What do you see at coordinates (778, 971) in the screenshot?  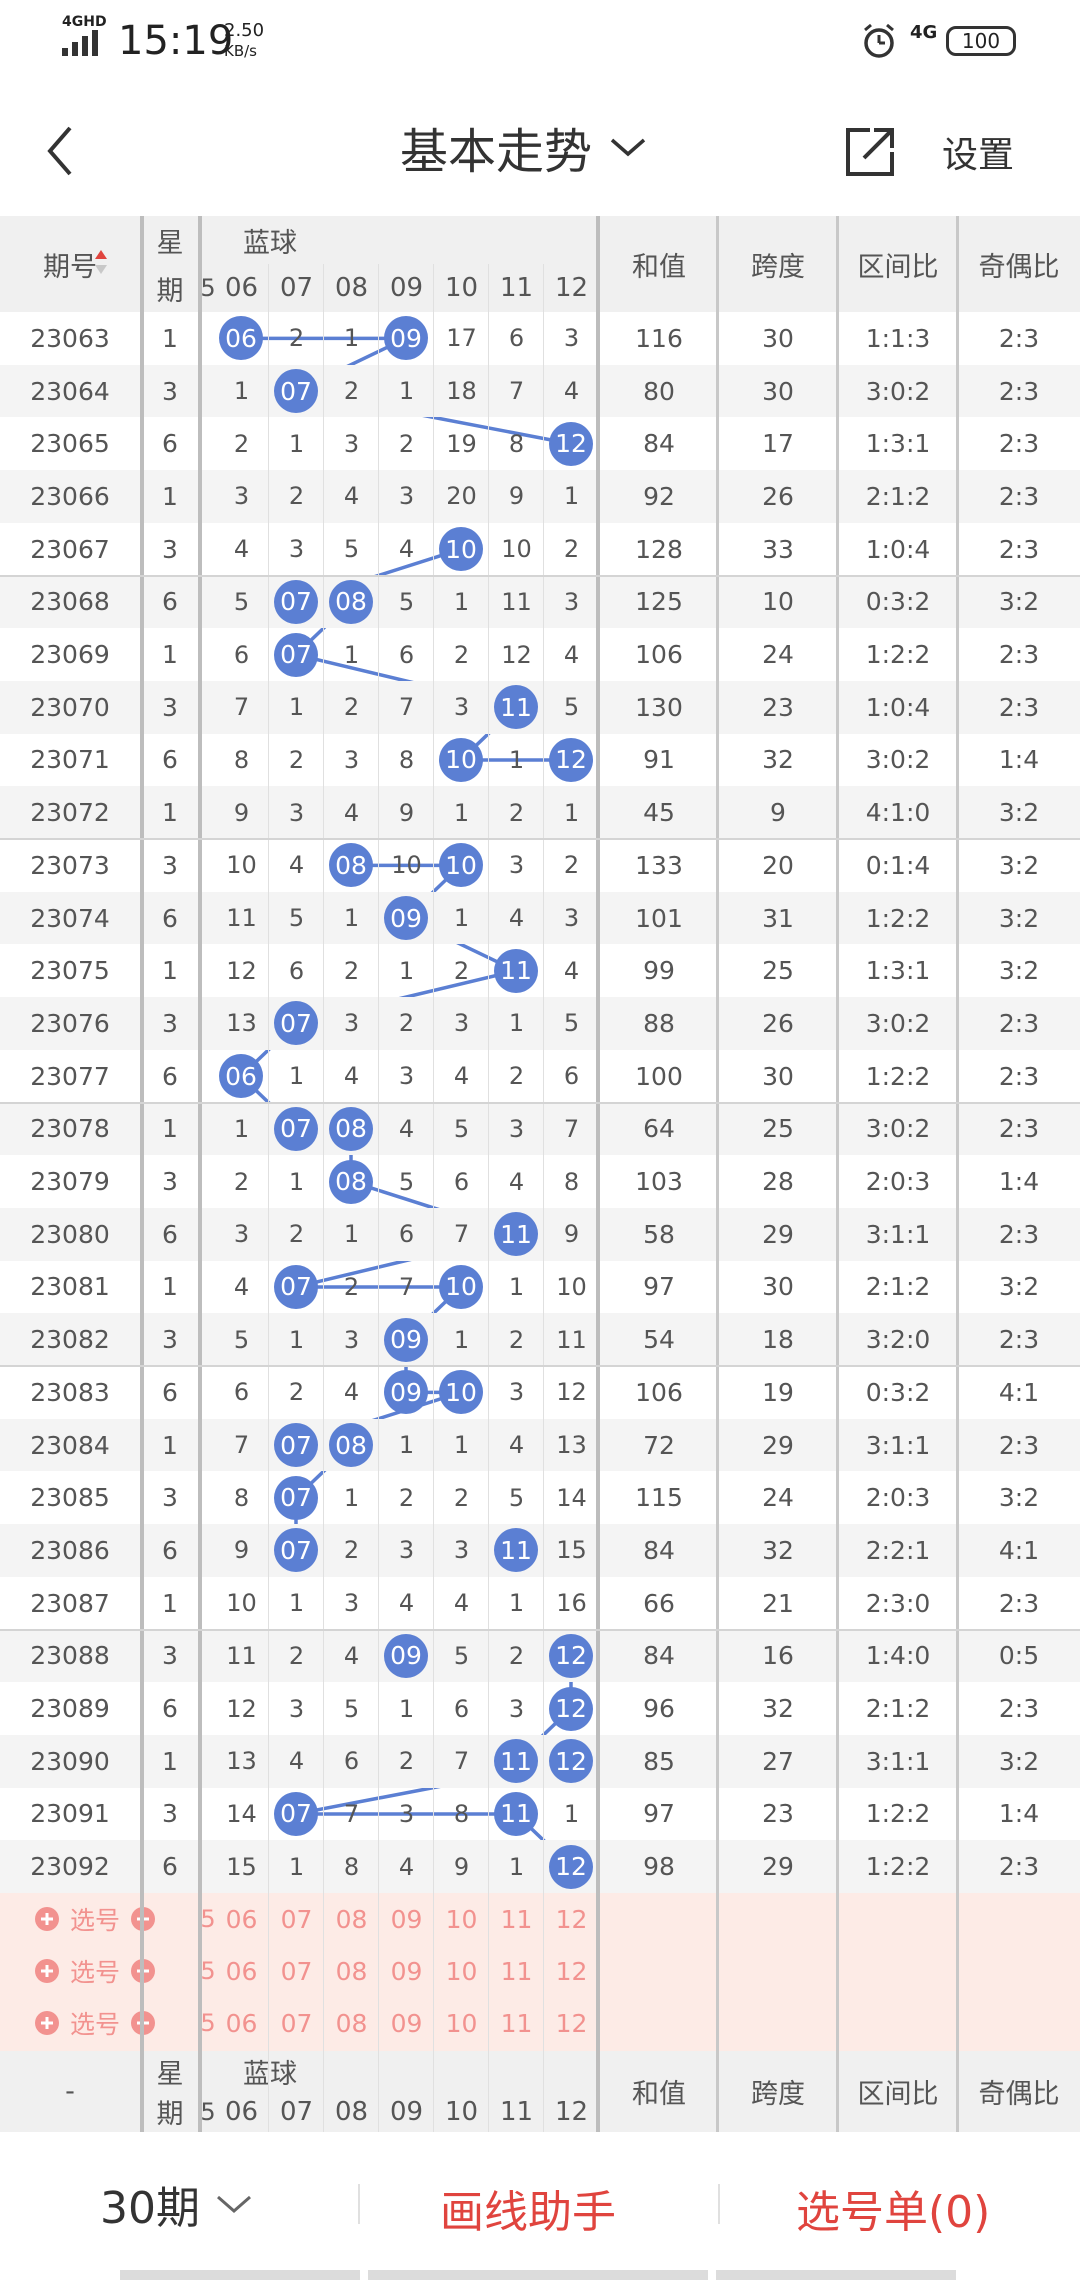 I see `span-cell: 25` at bounding box center [778, 971].